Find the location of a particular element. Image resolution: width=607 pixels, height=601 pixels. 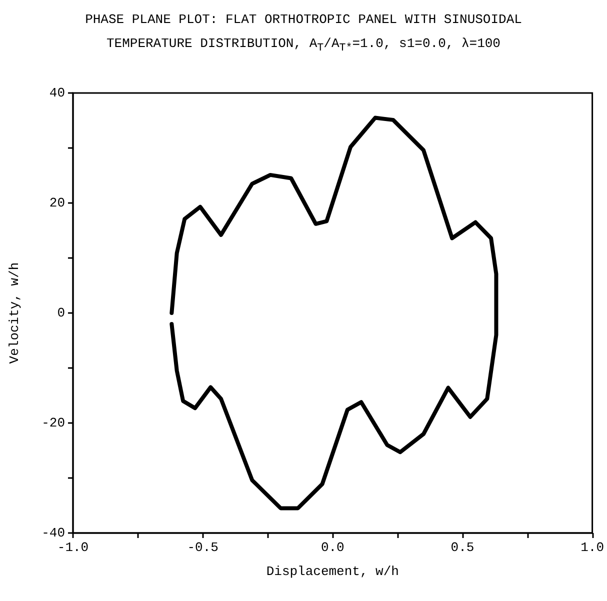

y-axis-title: Velocity, w/h is located at coordinates (14, 313).